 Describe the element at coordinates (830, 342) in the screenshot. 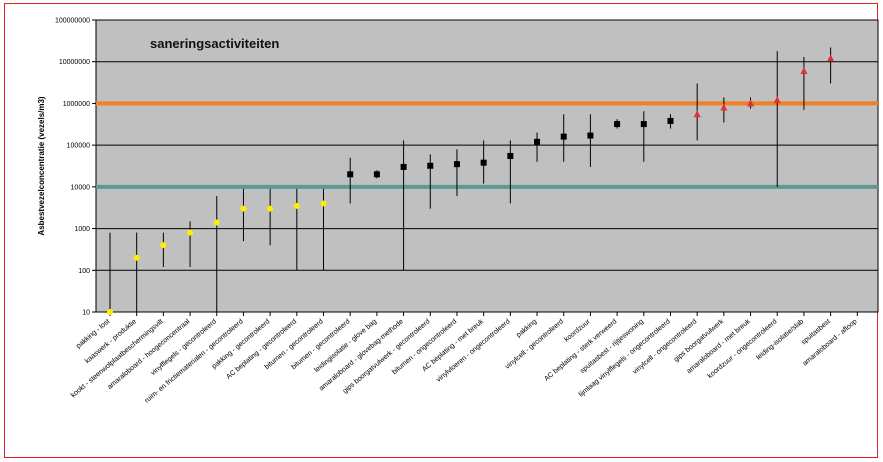

I see `x-tick-label: amaraloboard - afloop` at that location.